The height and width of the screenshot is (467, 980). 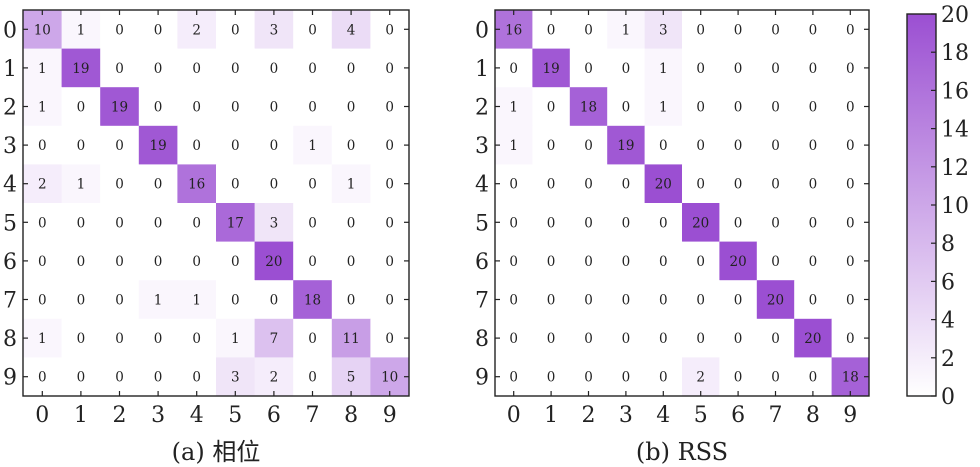 I want to click on panel-caption: (b) RSS, so click(x=682, y=452).